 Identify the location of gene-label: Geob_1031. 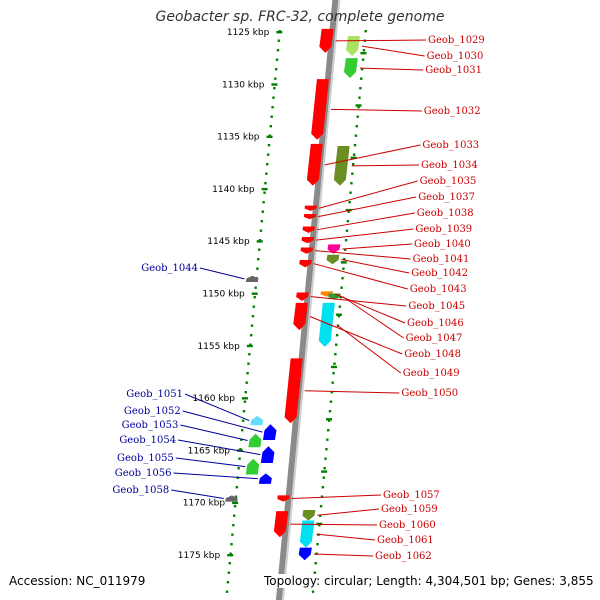
(453, 70).